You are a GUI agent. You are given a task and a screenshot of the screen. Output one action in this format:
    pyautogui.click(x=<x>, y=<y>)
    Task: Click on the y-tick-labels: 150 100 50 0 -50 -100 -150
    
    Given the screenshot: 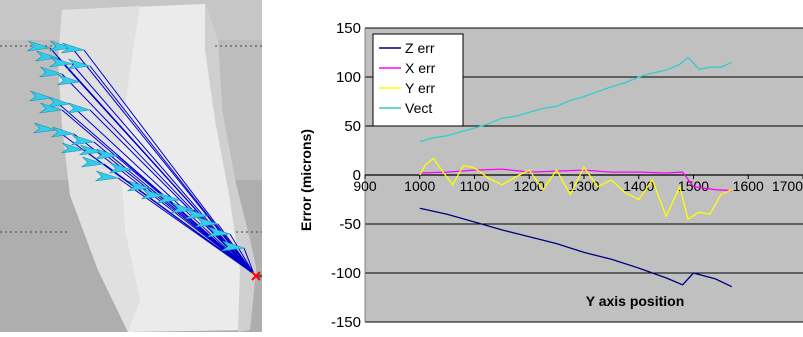 What is the action you would take?
    pyautogui.click(x=346, y=175)
    